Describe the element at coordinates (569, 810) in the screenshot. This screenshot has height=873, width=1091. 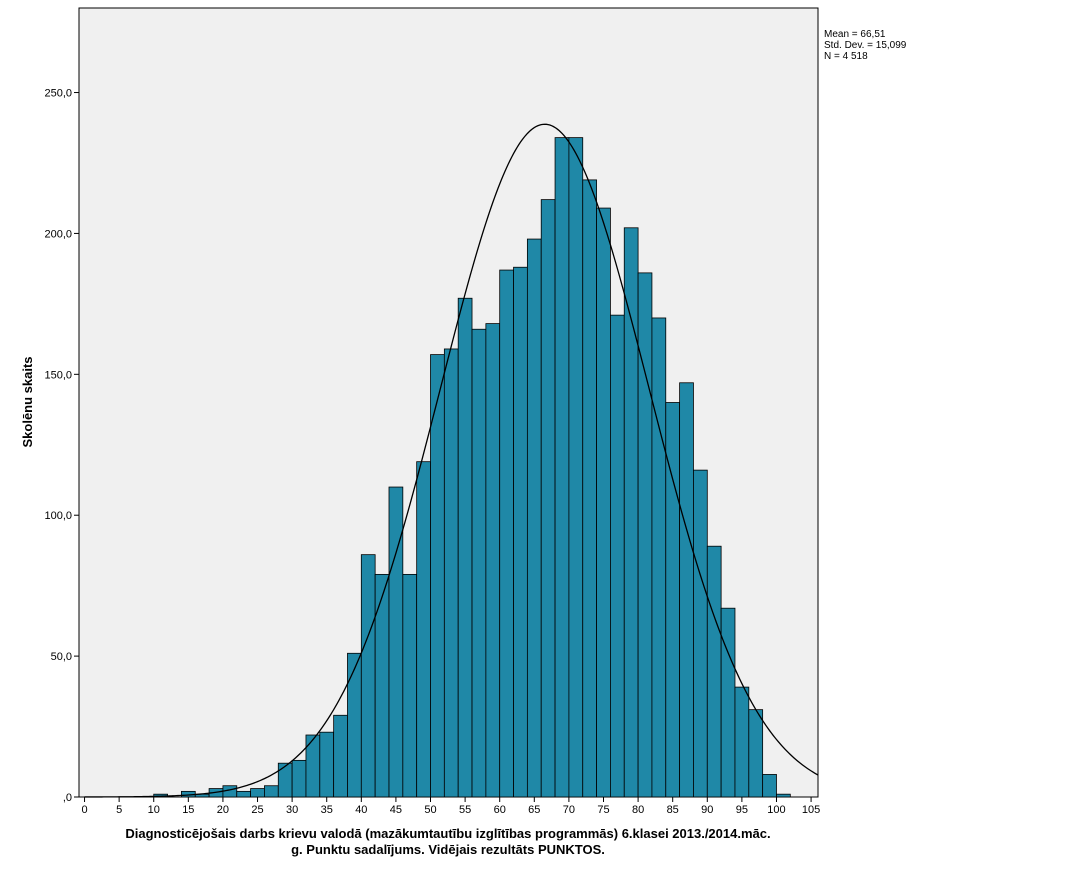
I see `x-tick-label: 70` at that location.